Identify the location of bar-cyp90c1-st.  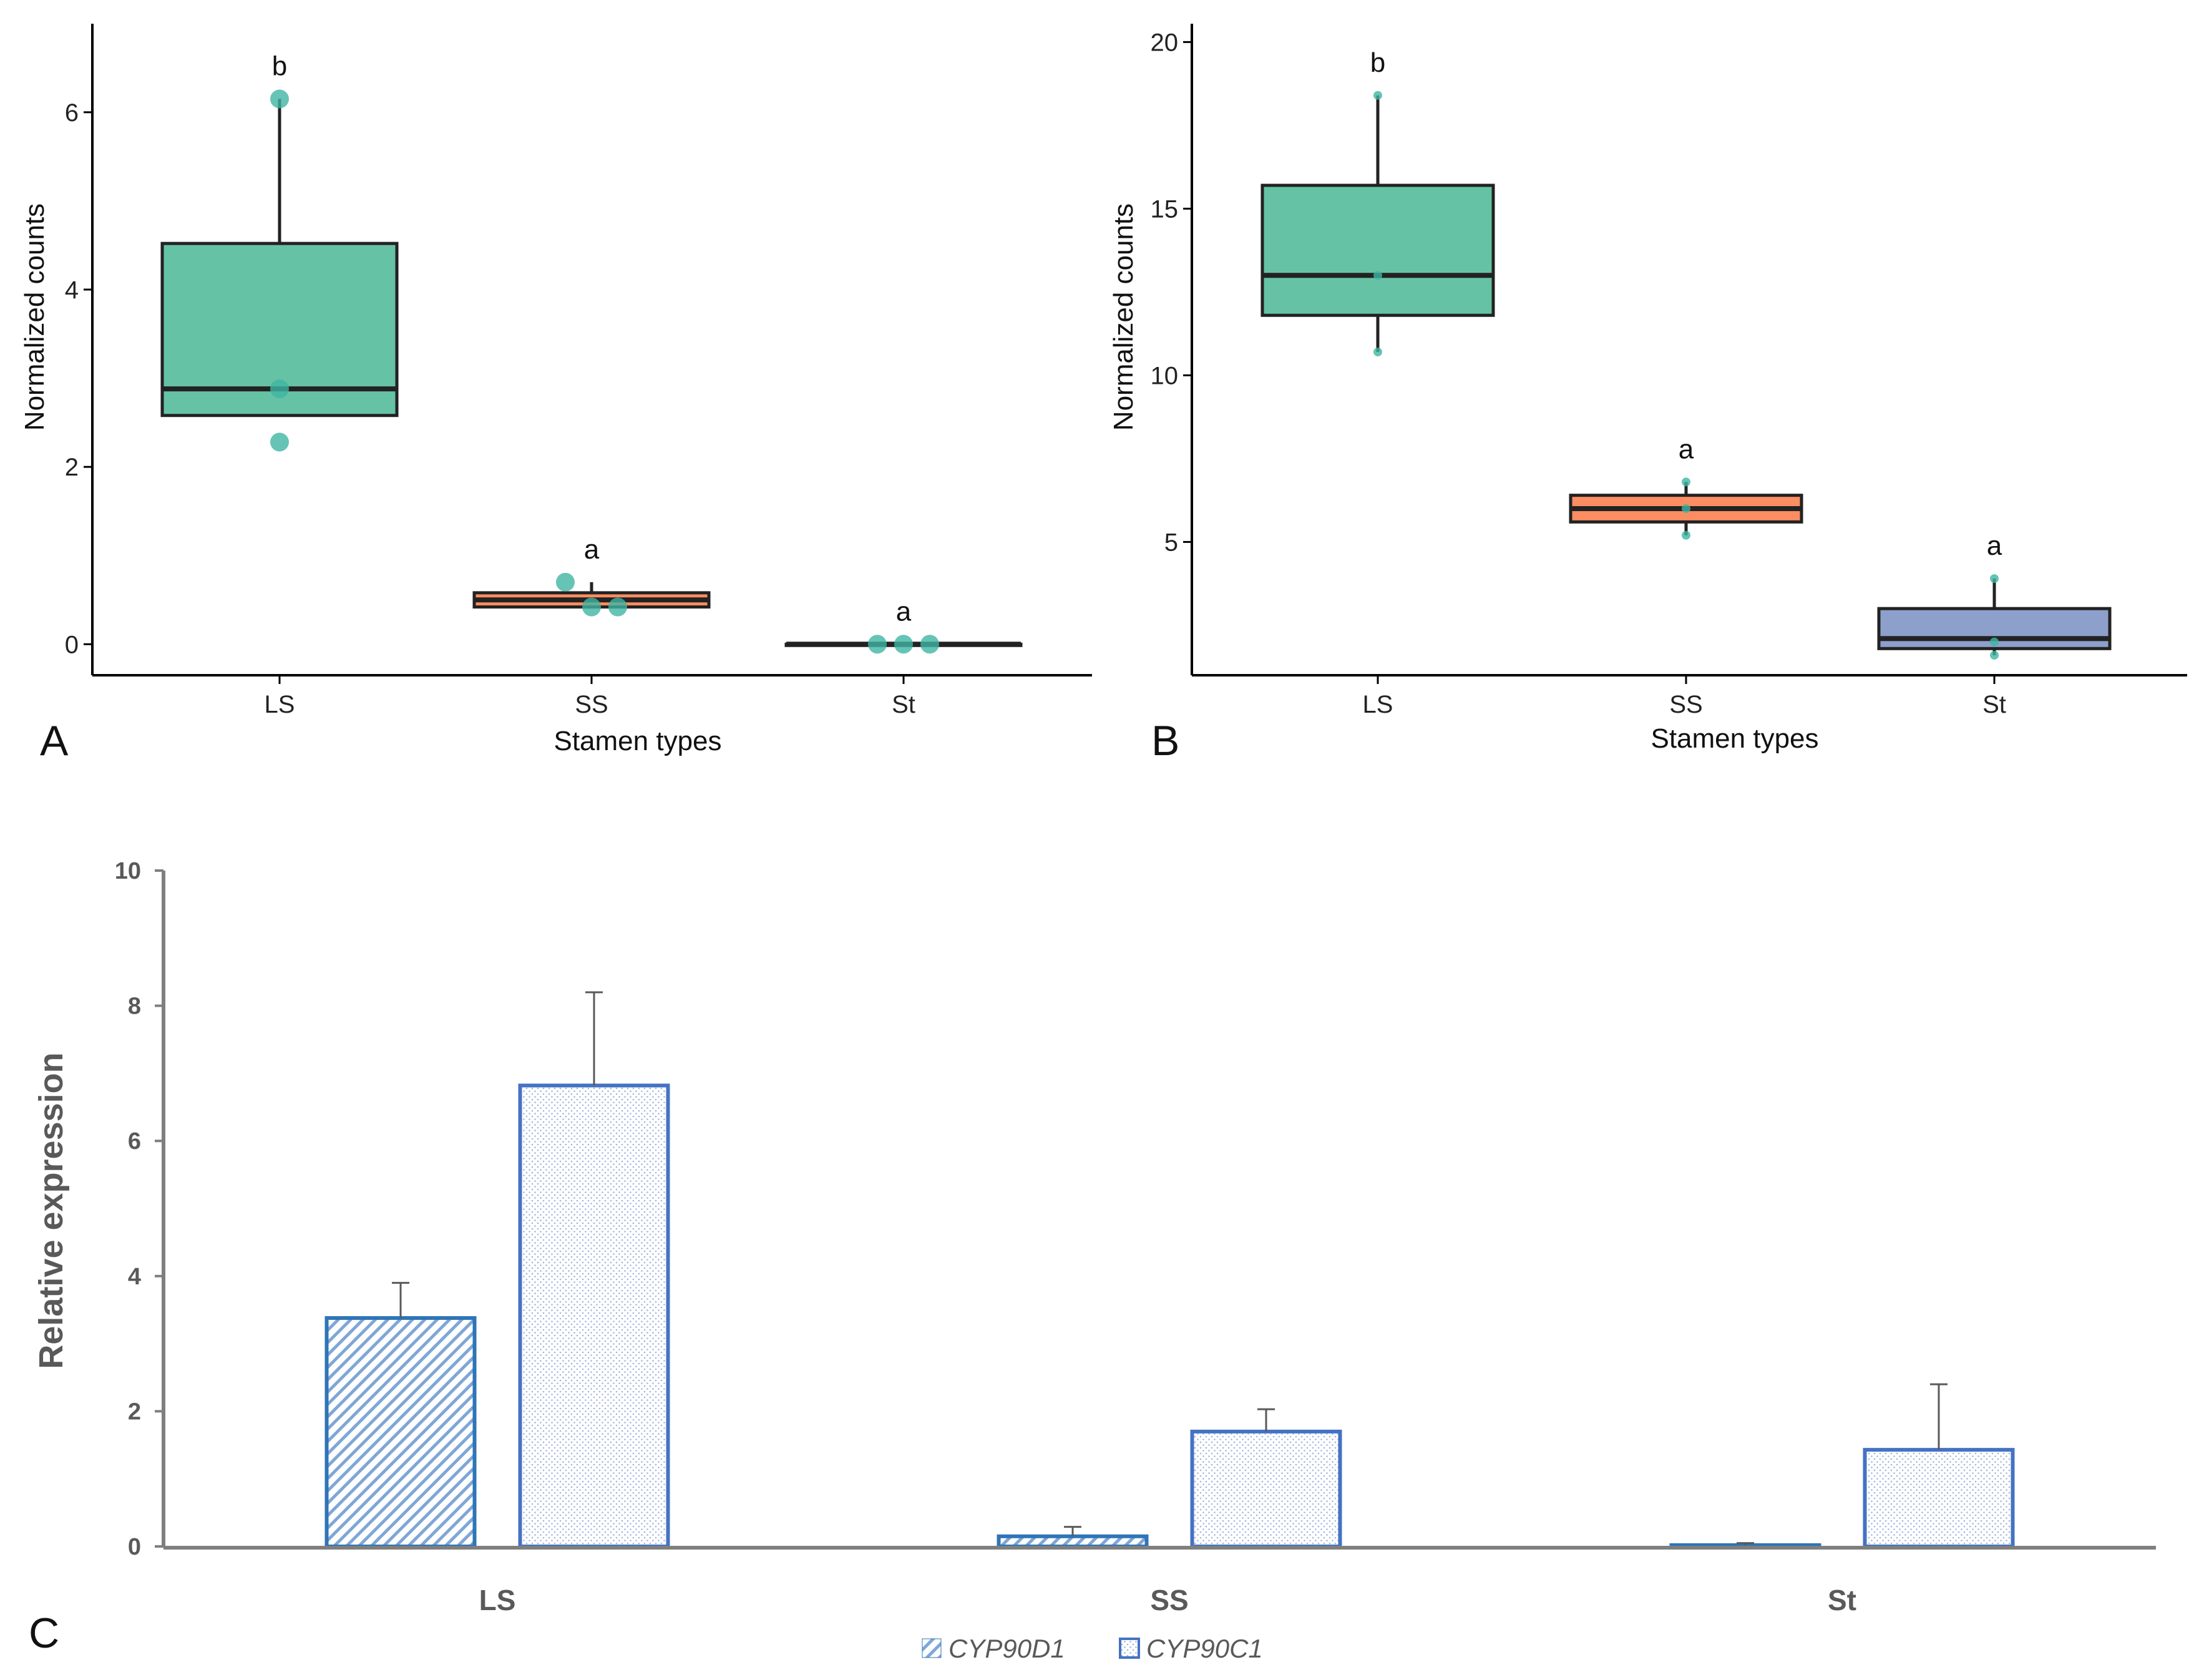
(1939, 1499).